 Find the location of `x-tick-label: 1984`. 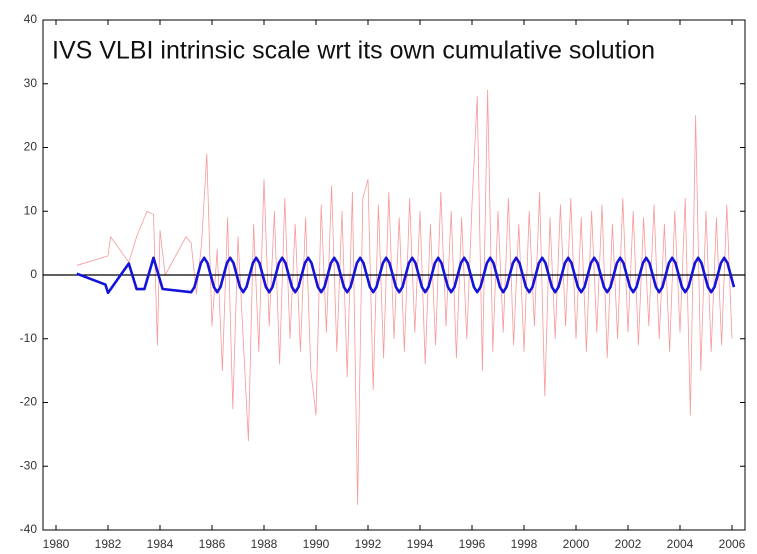

x-tick-label: 1984 is located at coordinates (160, 544).